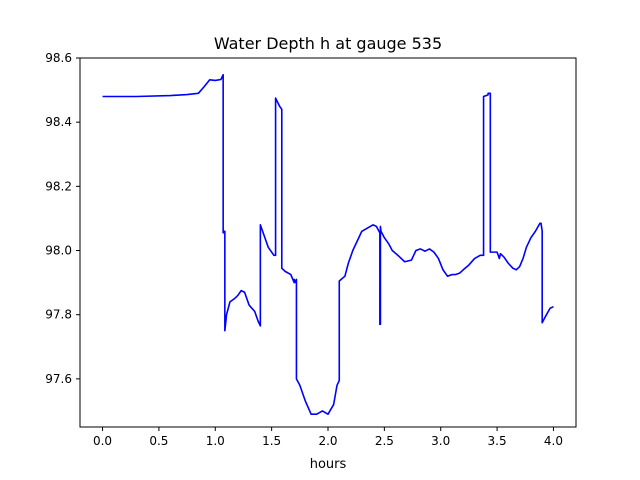  What do you see at coordinates (58, 251) in the screenshot?
I see `y-tick-label: 98.0` at bounding box center [58, 251].